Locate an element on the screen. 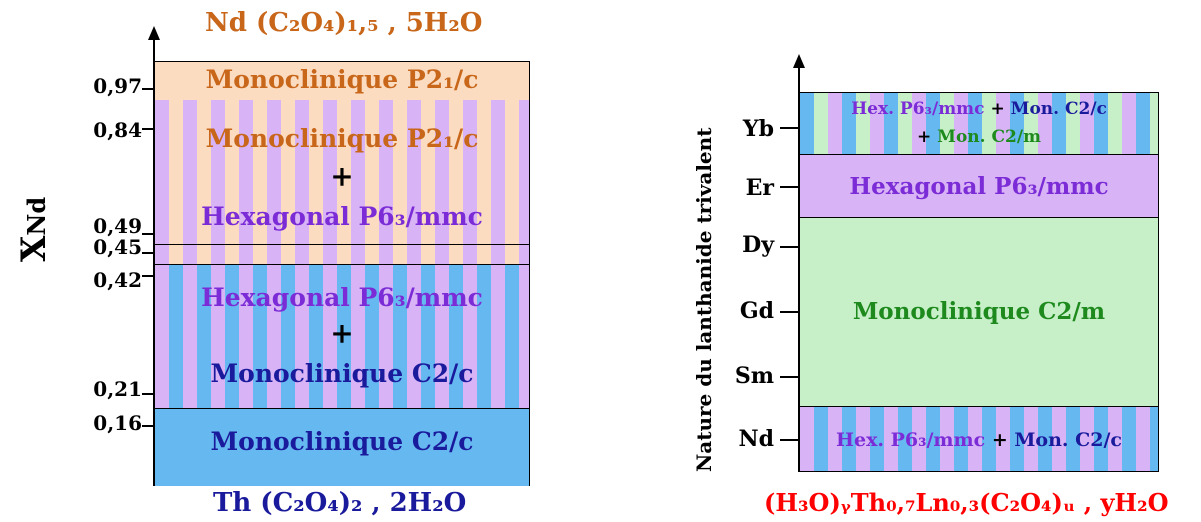 The width and height of the screenshot is (1201, 522). left-bottom-formula: Th (C₂O₄)₂ , 2H₂O is located at coordinates (340, 503).